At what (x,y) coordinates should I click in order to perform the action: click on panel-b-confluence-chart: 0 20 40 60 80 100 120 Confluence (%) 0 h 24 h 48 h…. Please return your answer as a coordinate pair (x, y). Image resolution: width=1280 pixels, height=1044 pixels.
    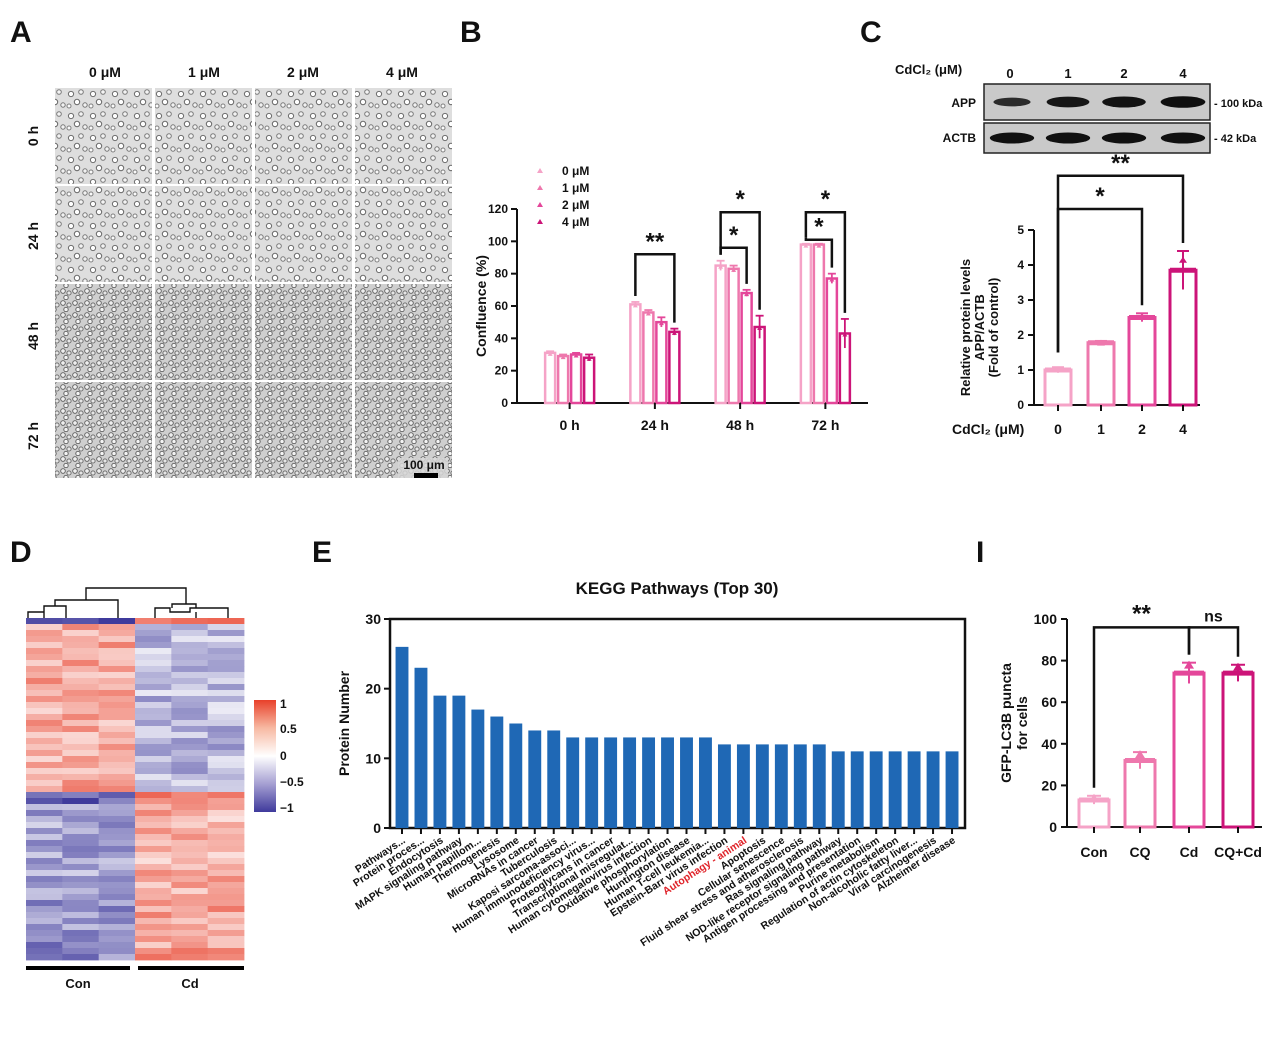
    Looking at the image, I should click on (670, 298).